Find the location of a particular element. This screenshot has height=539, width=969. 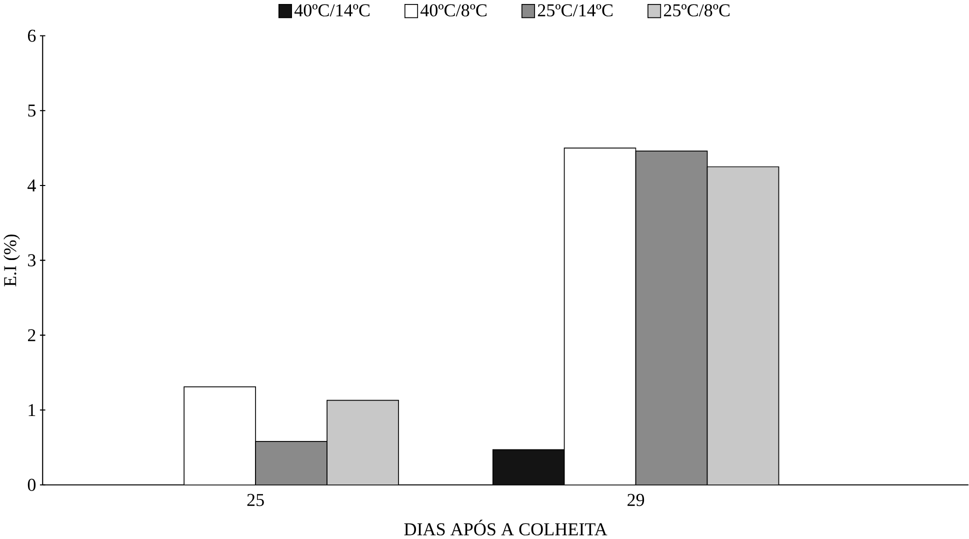

y-tick-label: 4 is located at coordinates (32, 186).